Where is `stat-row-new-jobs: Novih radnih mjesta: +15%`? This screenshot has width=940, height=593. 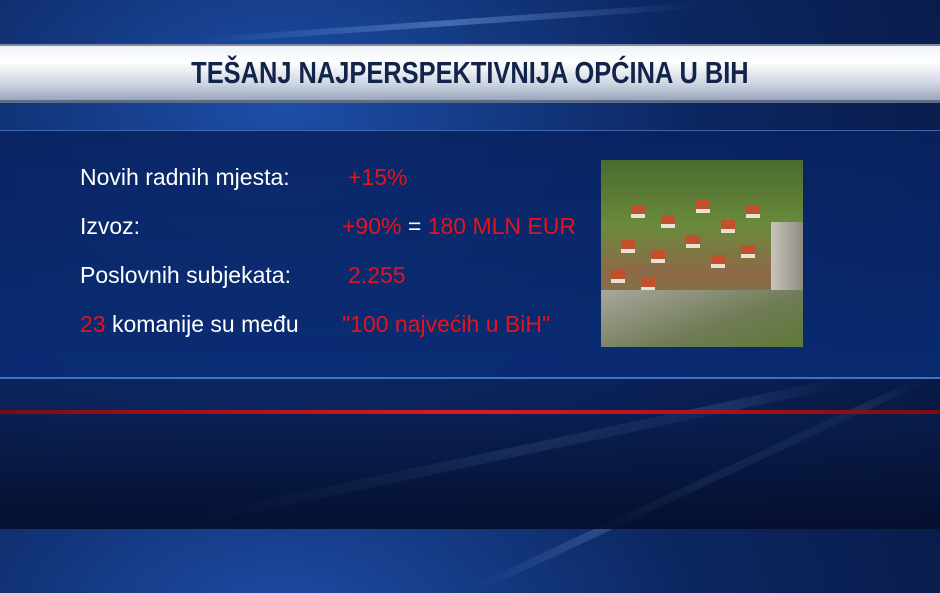 stat-row-new-jobs: Novih radnih mjesta: +15% is located at coordinates (243, 177).